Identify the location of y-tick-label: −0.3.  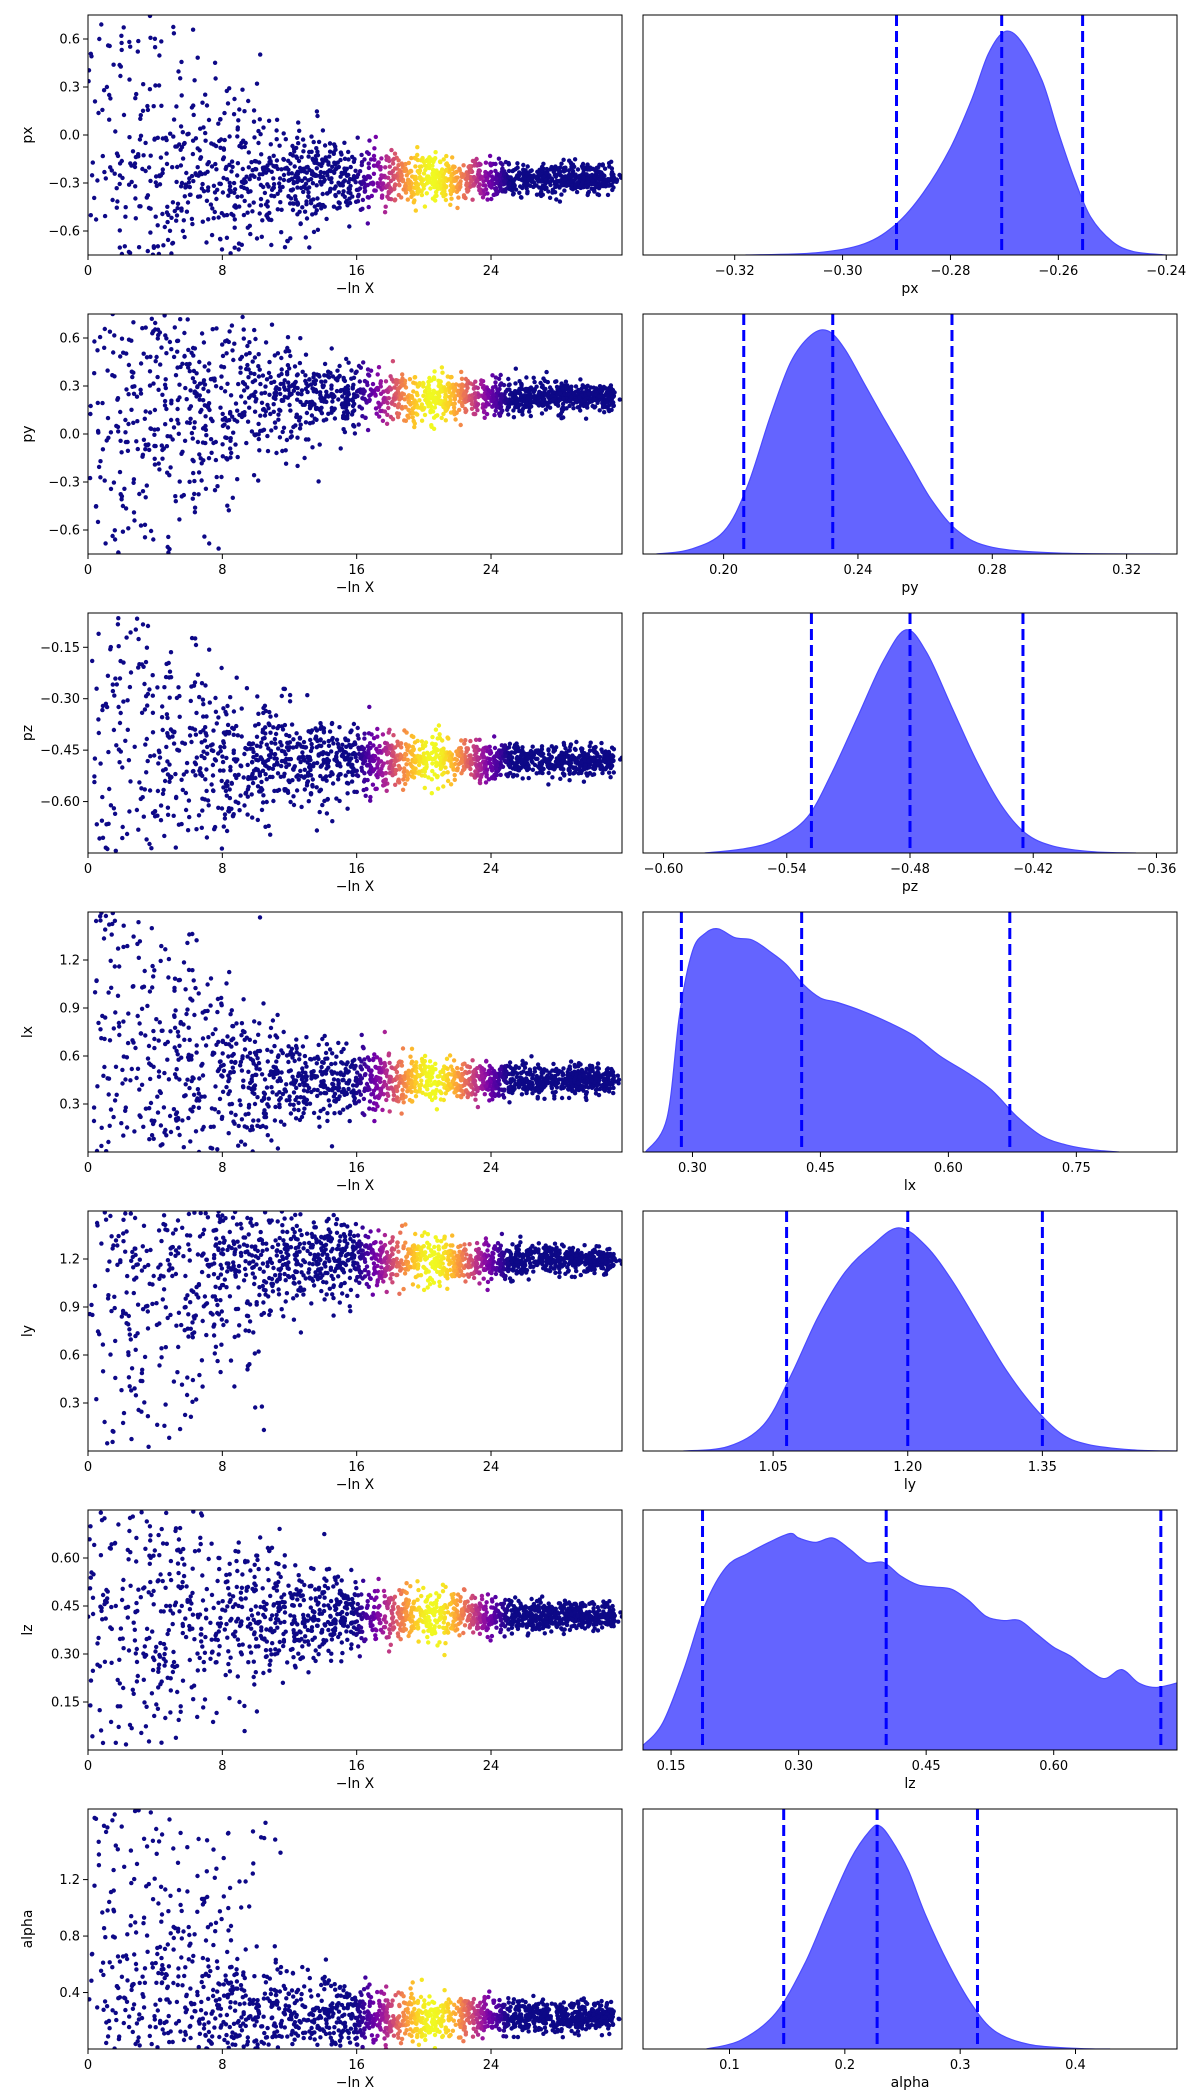
(64, 184).